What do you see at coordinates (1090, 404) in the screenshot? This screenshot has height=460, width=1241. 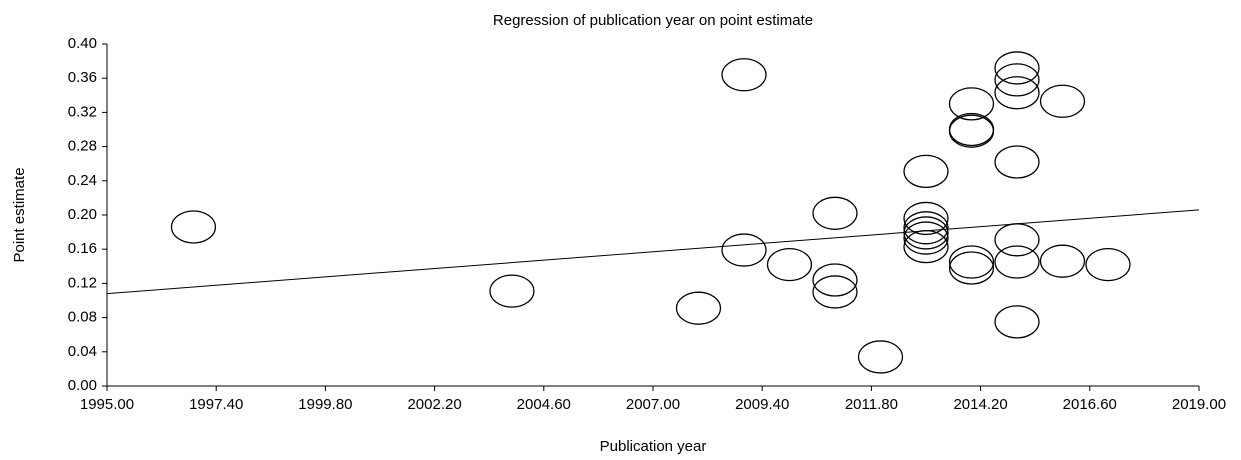 I see `x-tick-label: 2016.60` at bounding box center [1090, 404].